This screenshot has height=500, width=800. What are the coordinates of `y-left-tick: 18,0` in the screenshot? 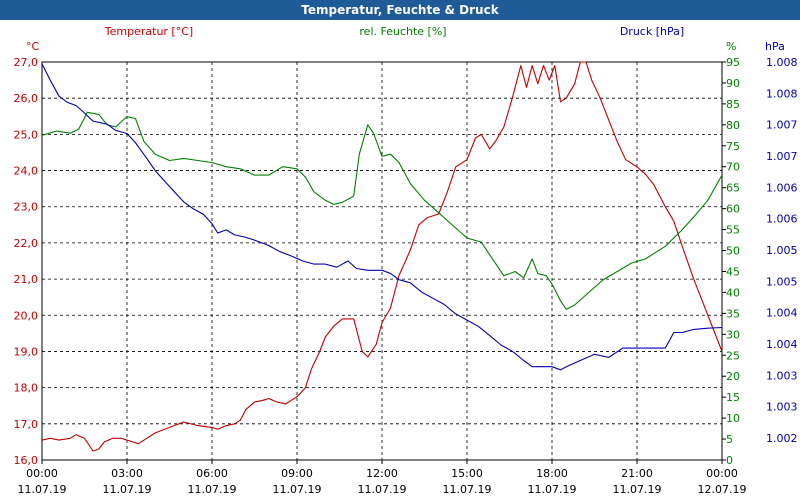 It's located at (26, 388).